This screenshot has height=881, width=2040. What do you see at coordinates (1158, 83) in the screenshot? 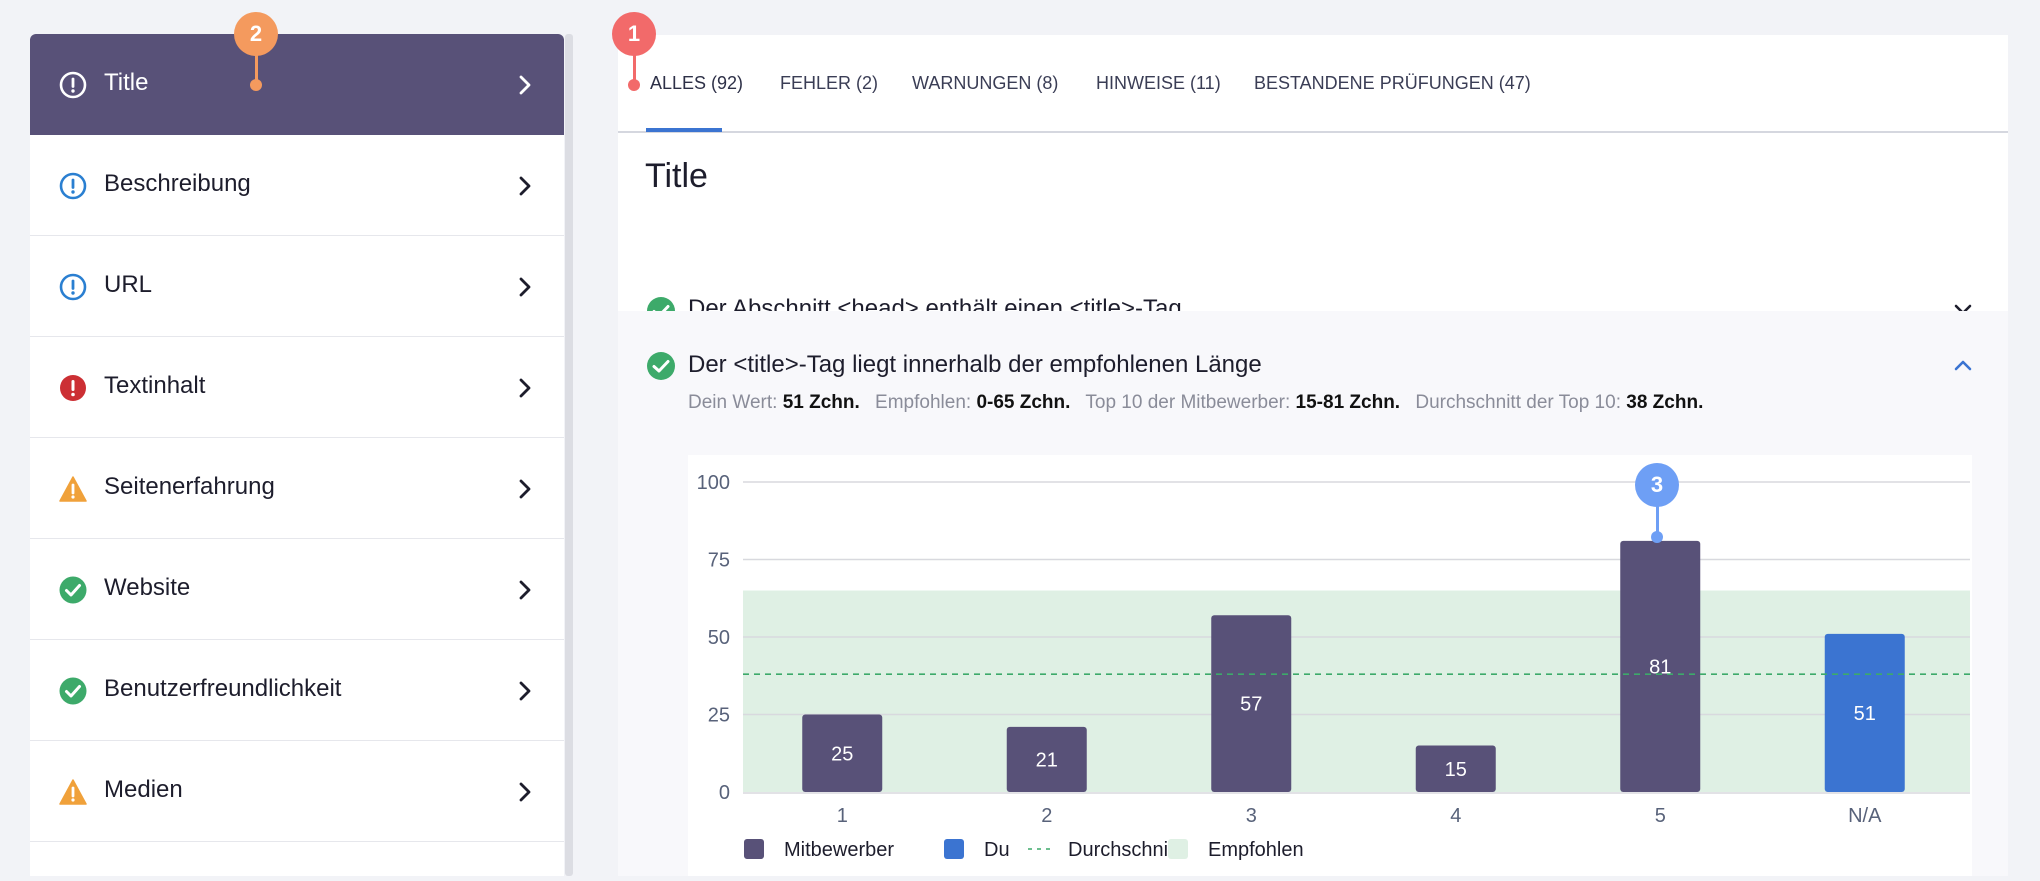
I see `tab-hints: HINWEISE (11)` at bounding box center [1158, 83].